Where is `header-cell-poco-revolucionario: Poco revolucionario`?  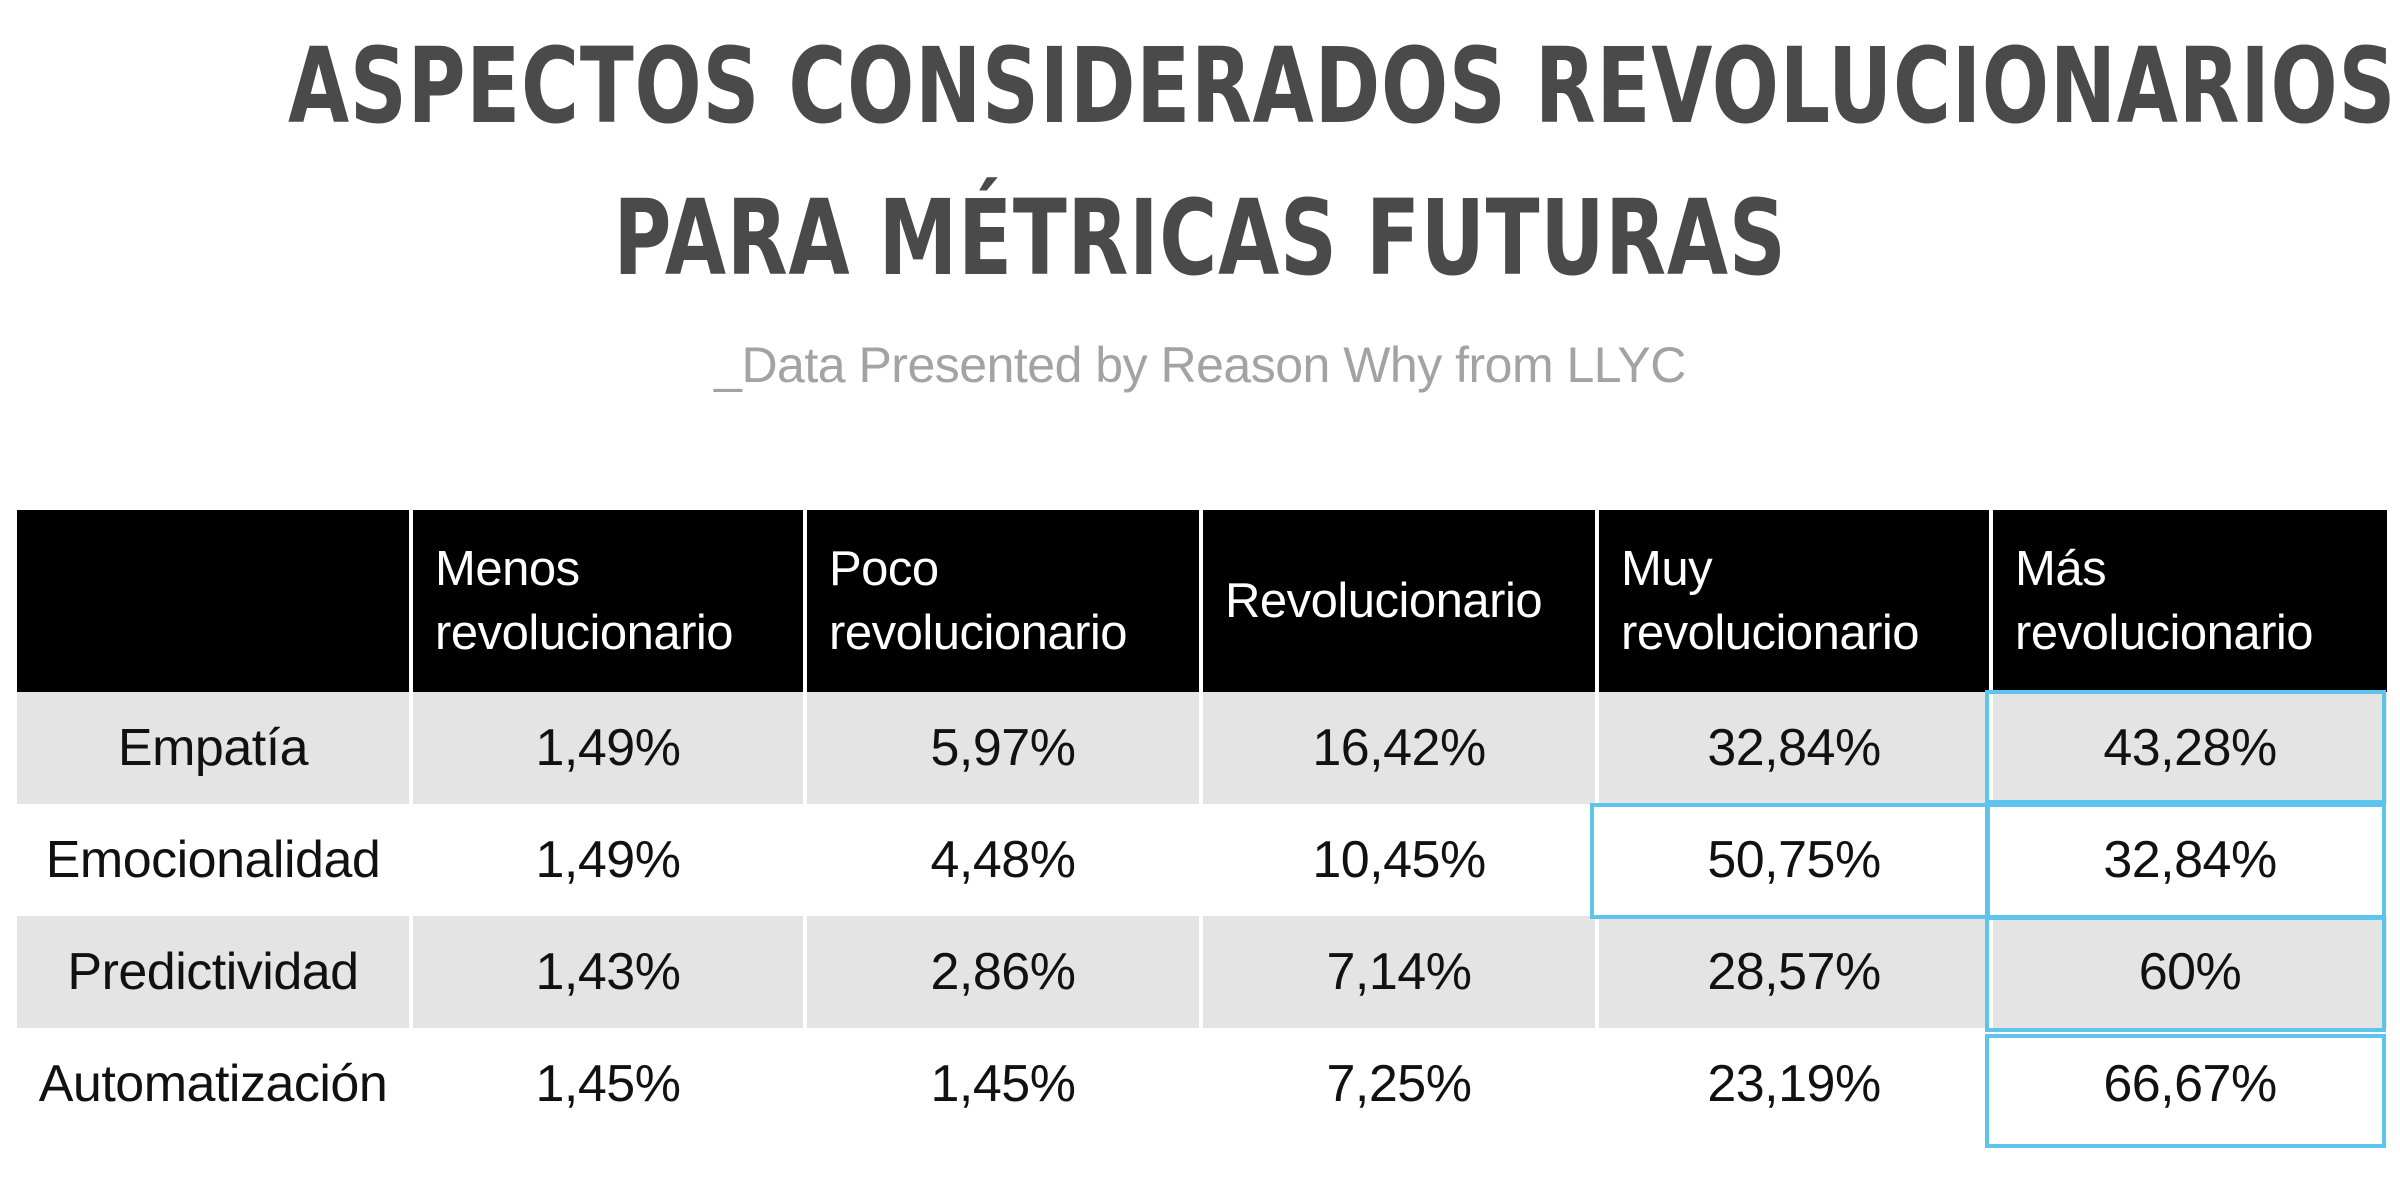 header-cell-poco-revolucionario: Poco revolucionario is located at coordinates (1001, 601).